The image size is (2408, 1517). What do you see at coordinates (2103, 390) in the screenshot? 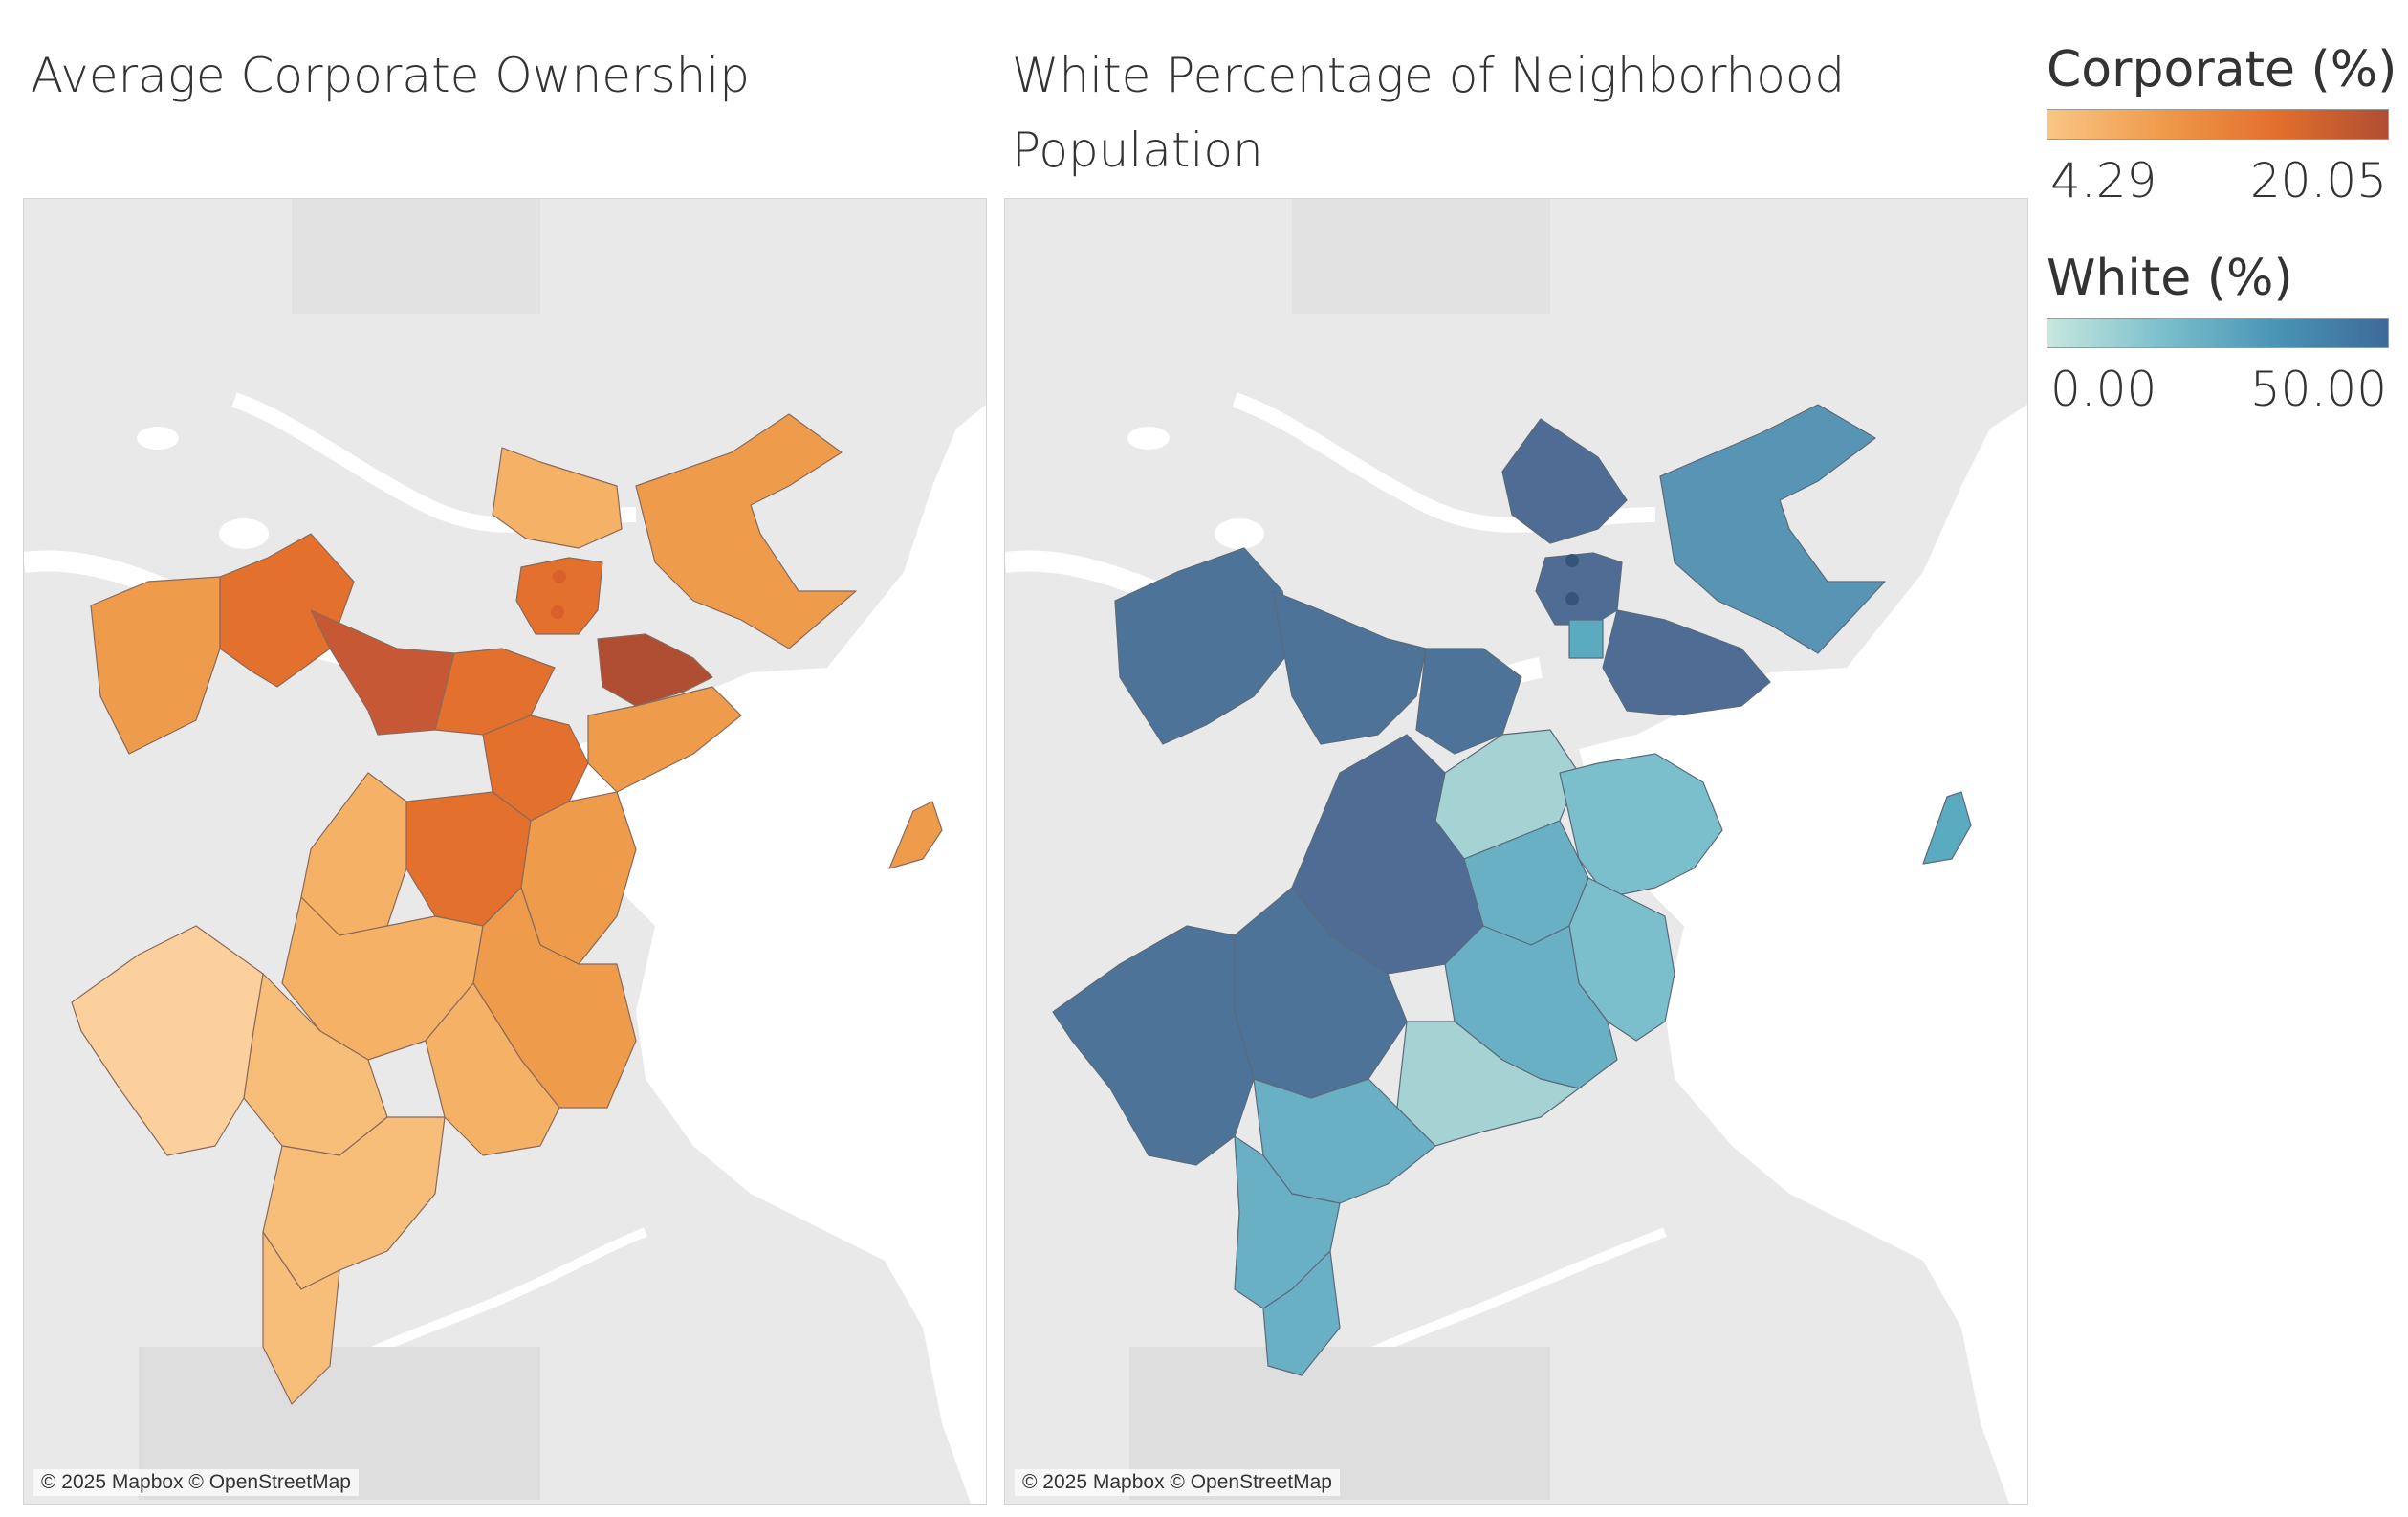
I see `white-legend-min: 0.00` at bounding box center [2103, 390].